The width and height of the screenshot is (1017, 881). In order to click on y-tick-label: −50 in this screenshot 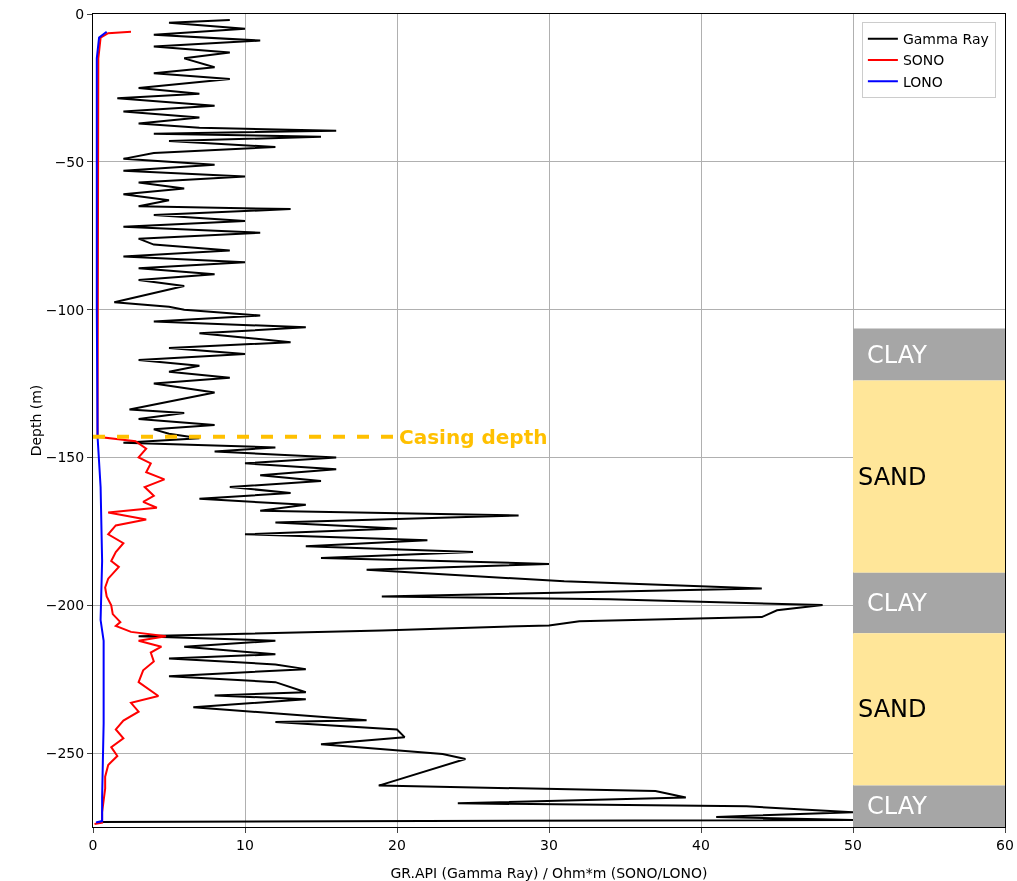, I will do `click(69, 161)`.